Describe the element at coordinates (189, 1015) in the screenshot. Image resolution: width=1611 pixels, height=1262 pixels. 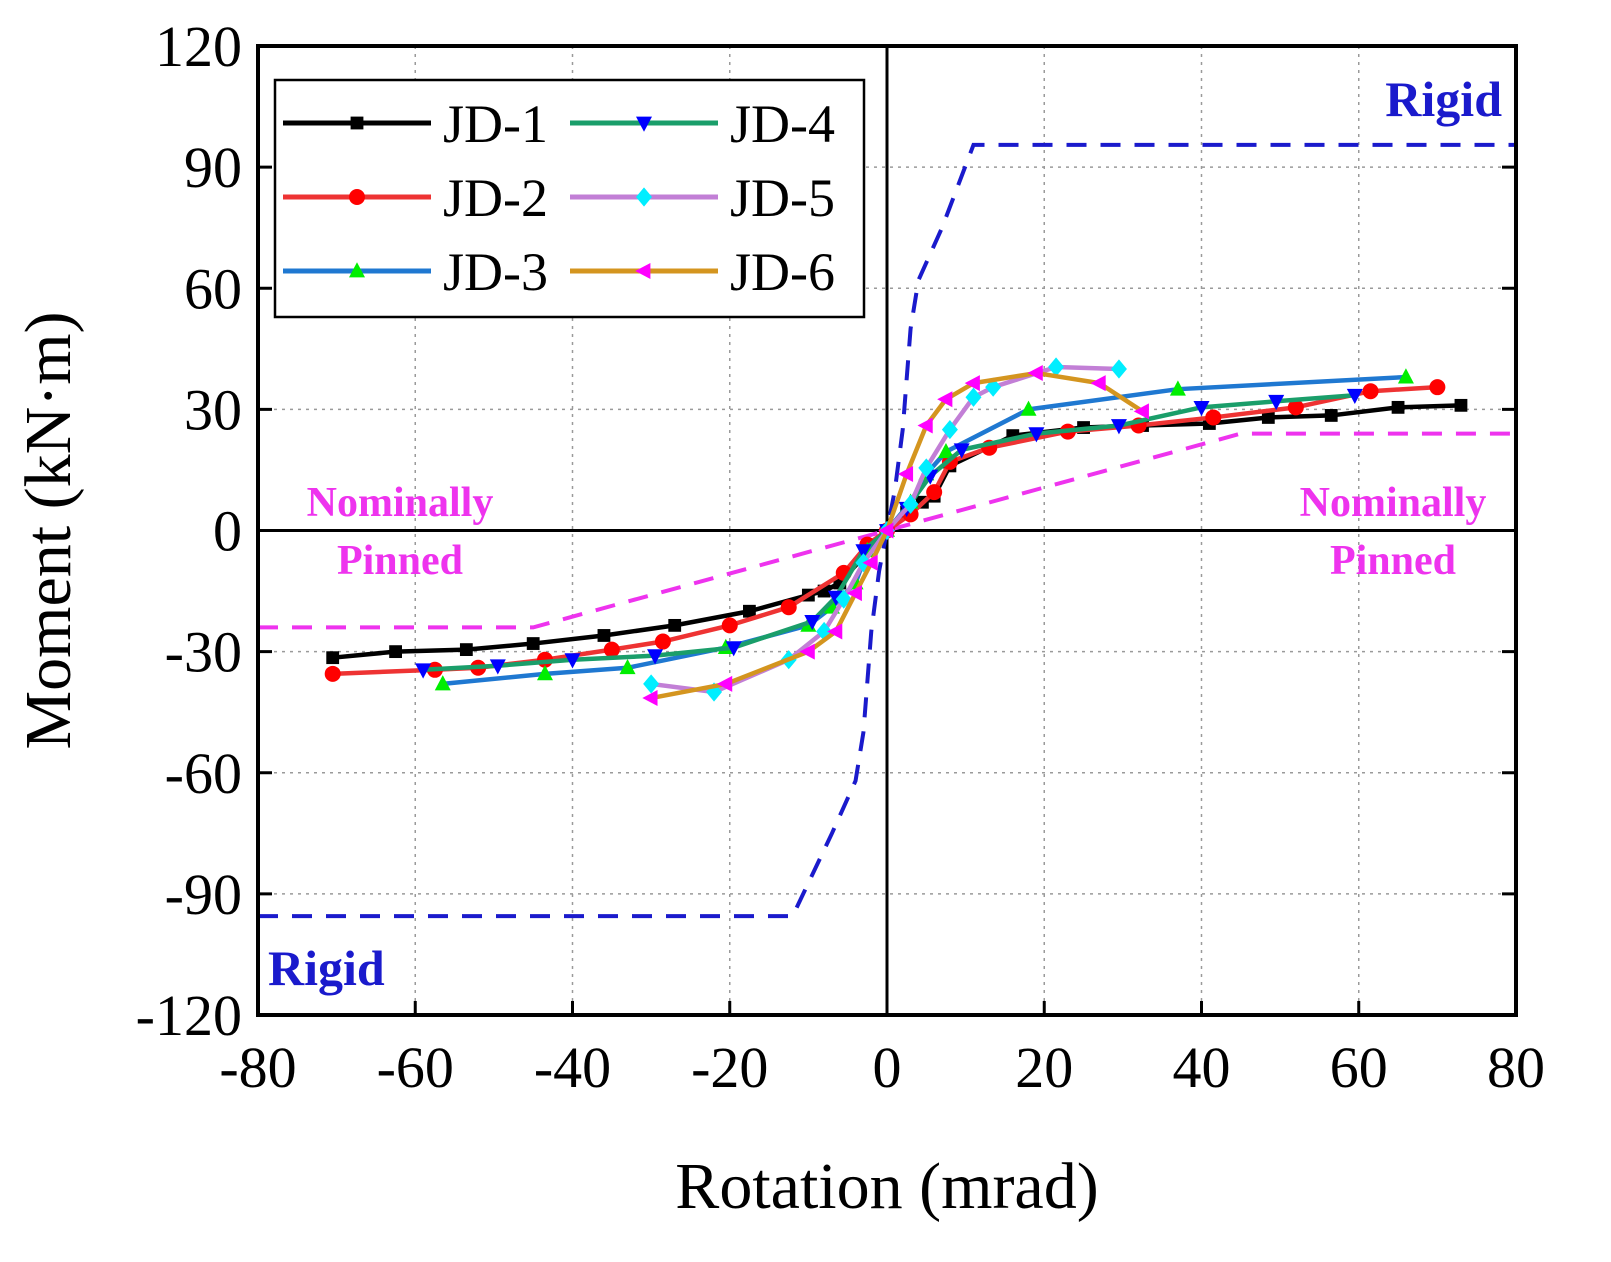
I see `y-tick-label: -120` at that location.